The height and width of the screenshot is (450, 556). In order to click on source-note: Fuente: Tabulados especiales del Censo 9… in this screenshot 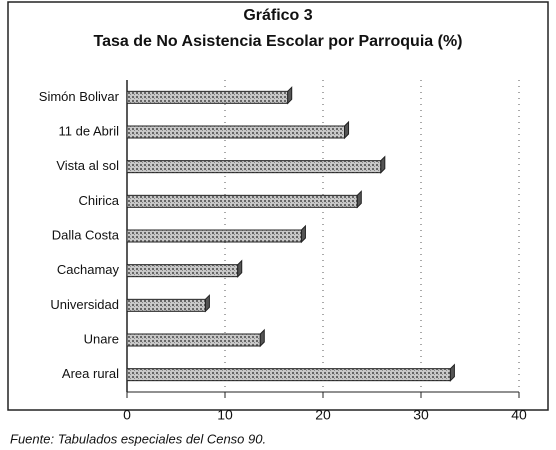, I will do `click(138, 438)`.